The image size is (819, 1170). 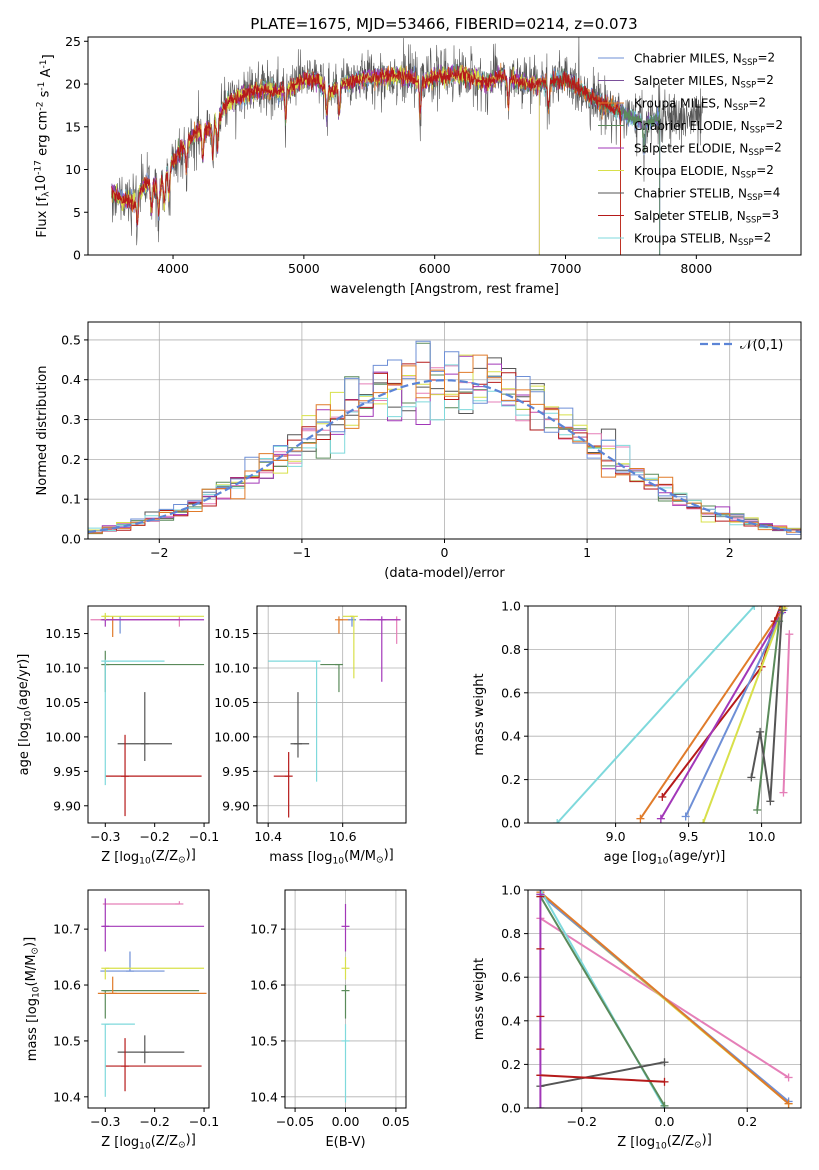 What do you see at coordinates (105, 1121) in the screenshot?
I see `x-tick-label: −0.3` at bounding box center [105, 1121].